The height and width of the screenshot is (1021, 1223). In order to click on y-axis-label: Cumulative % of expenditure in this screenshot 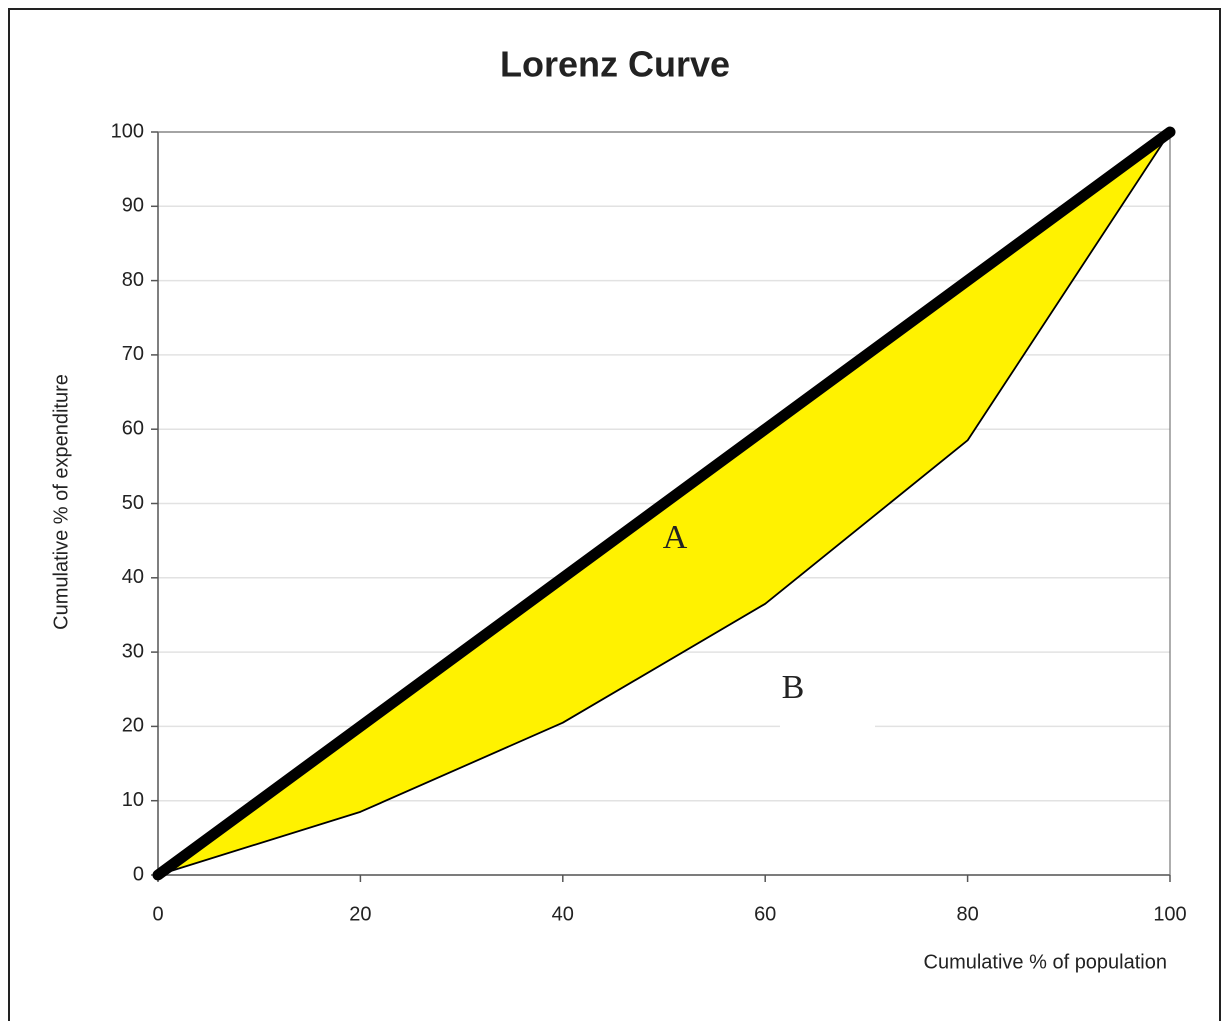, I will do `click(61, 502)`.